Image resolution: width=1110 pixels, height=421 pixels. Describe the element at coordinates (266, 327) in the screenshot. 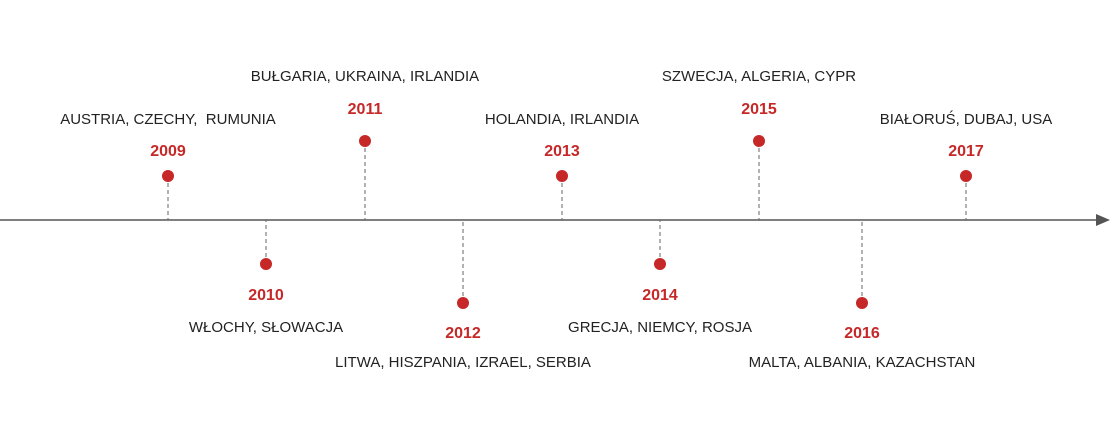

I see `event-label: WŁOCHY, SŁOWACJA` at that location.